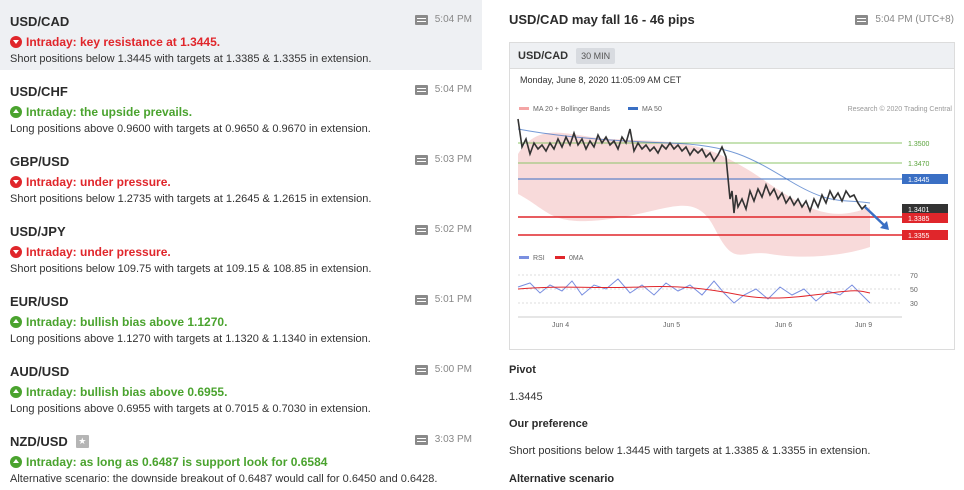  Describe the element at coordinates (919, 210) in the screenshot. I see `tag-1.3401: 1.3401` at that location.